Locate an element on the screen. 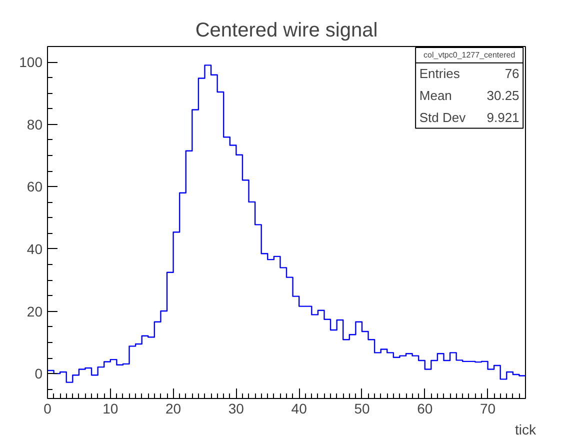 The height and width of the screenshot is (440, 578). x-tick-label: 60 is located at coordinates (425, 408).